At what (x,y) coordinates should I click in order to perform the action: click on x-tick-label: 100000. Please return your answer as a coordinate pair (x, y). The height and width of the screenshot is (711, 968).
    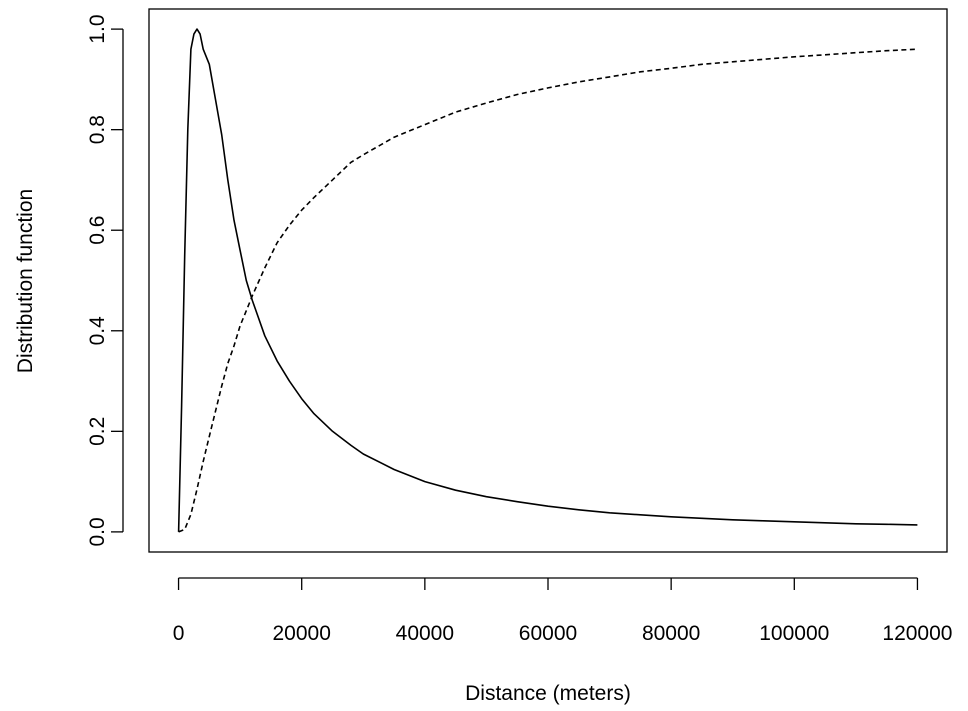
    Looking at the image, I should click on (794, 633).